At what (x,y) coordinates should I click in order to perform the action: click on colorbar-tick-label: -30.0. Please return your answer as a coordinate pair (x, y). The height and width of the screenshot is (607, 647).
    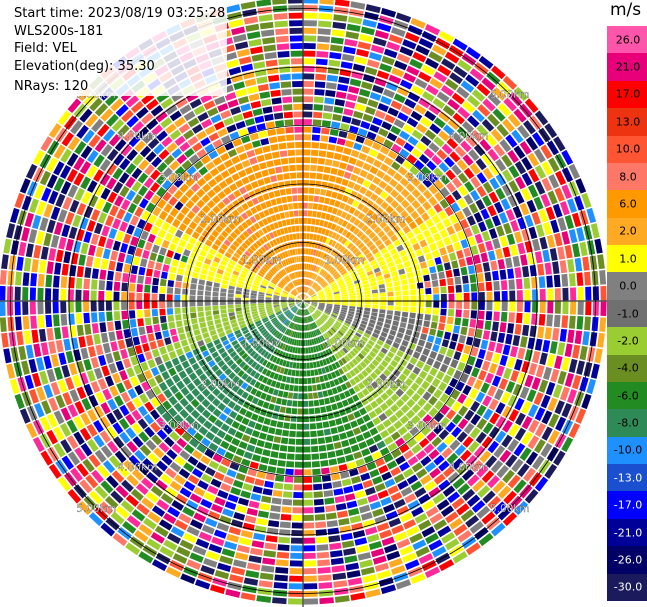
    Looking at the image, I should click on (628, 587).